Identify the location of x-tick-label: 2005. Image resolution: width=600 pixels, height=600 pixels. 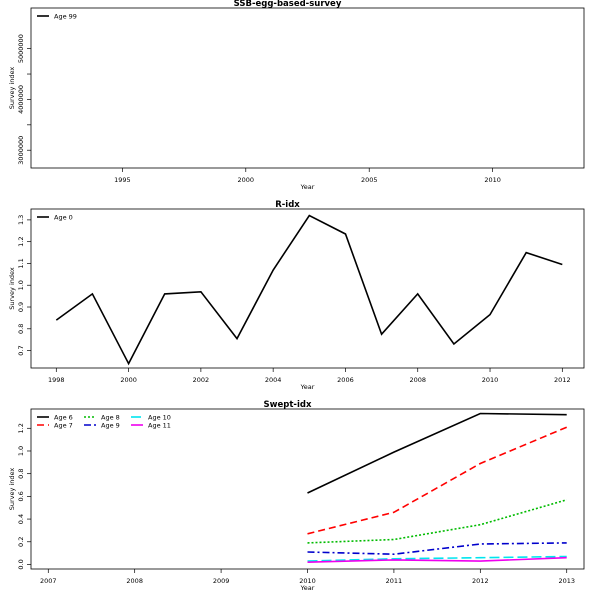
(369, 180).